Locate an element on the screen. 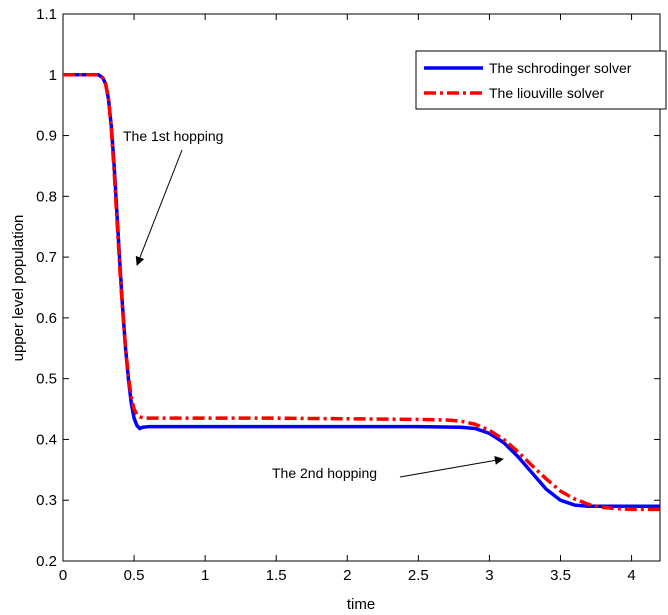  legend-label-liouville: The liouville solver is located at coordinates (546, 93).